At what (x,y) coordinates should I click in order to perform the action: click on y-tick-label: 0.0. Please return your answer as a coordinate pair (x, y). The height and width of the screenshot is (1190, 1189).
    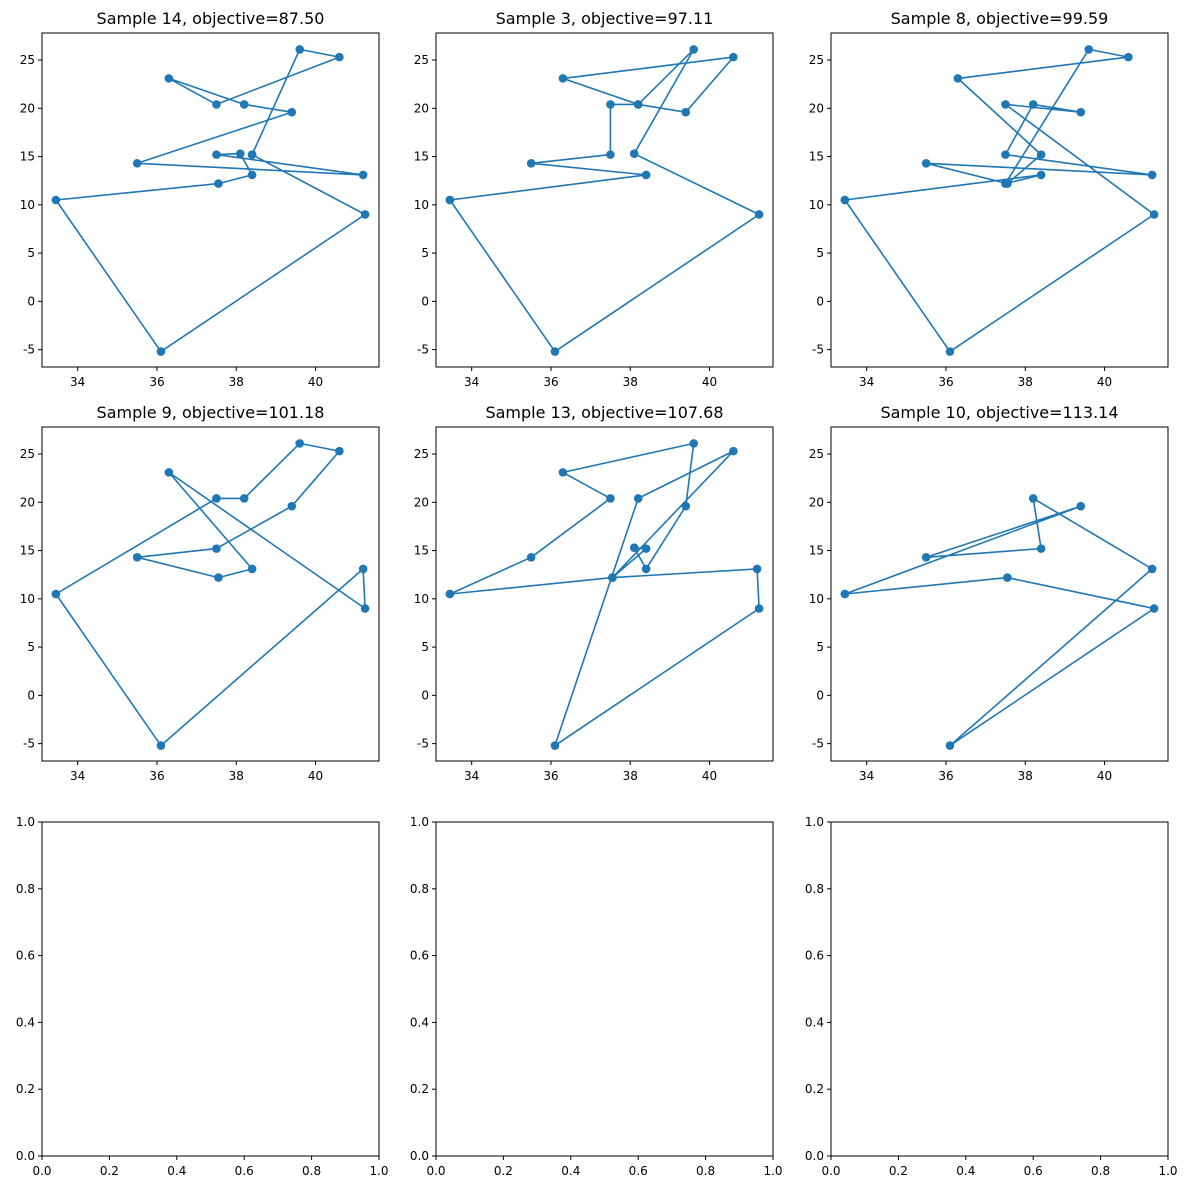
    Looking at the image, I should click on (25, 1156).